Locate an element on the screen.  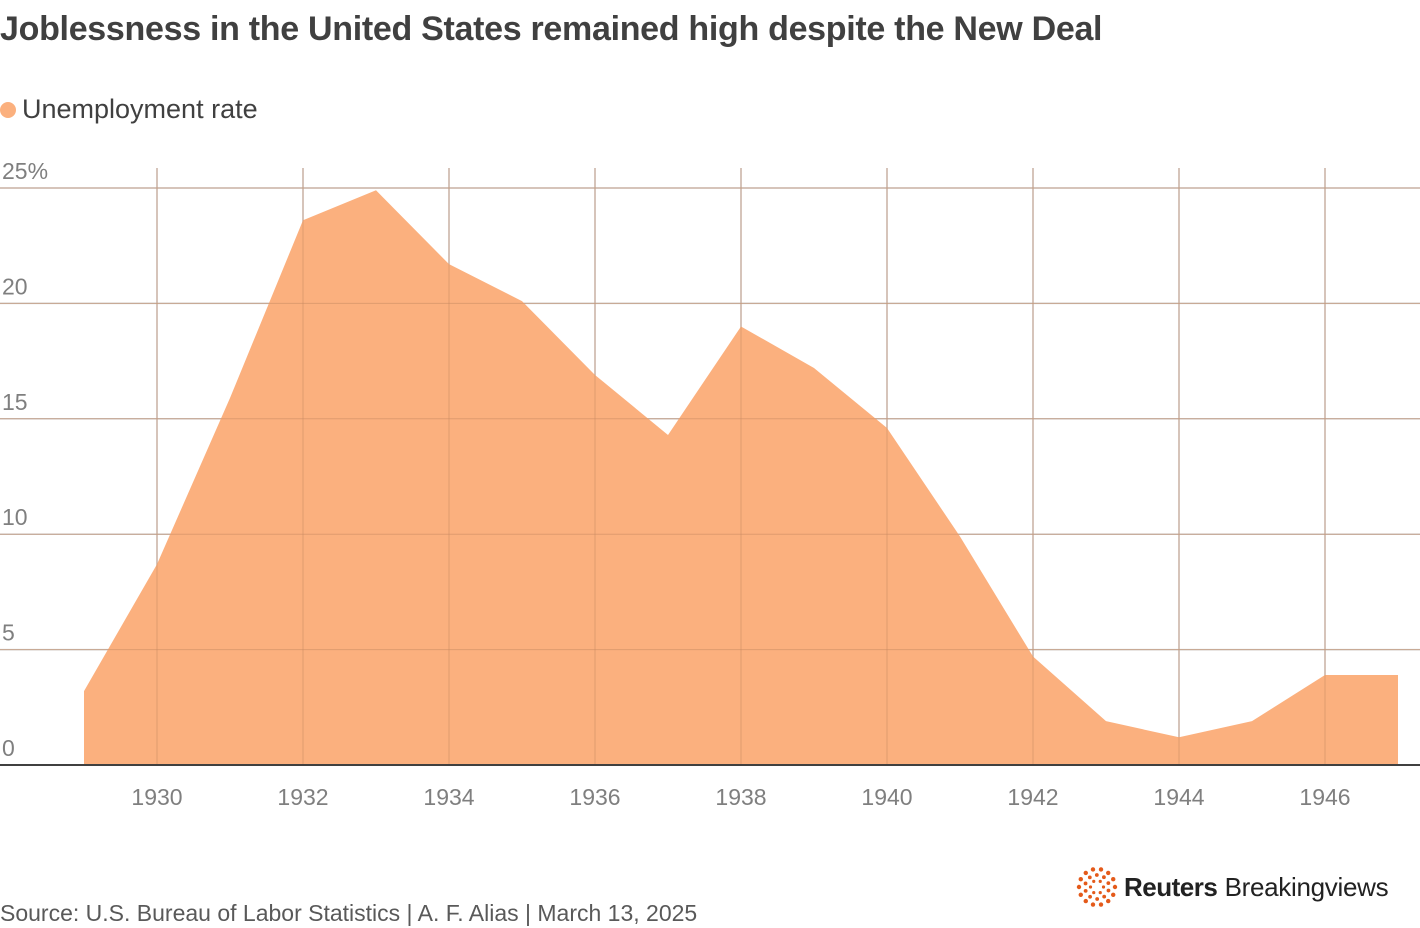
x-tick-label: 1934 is located at coordinates (448, 797).